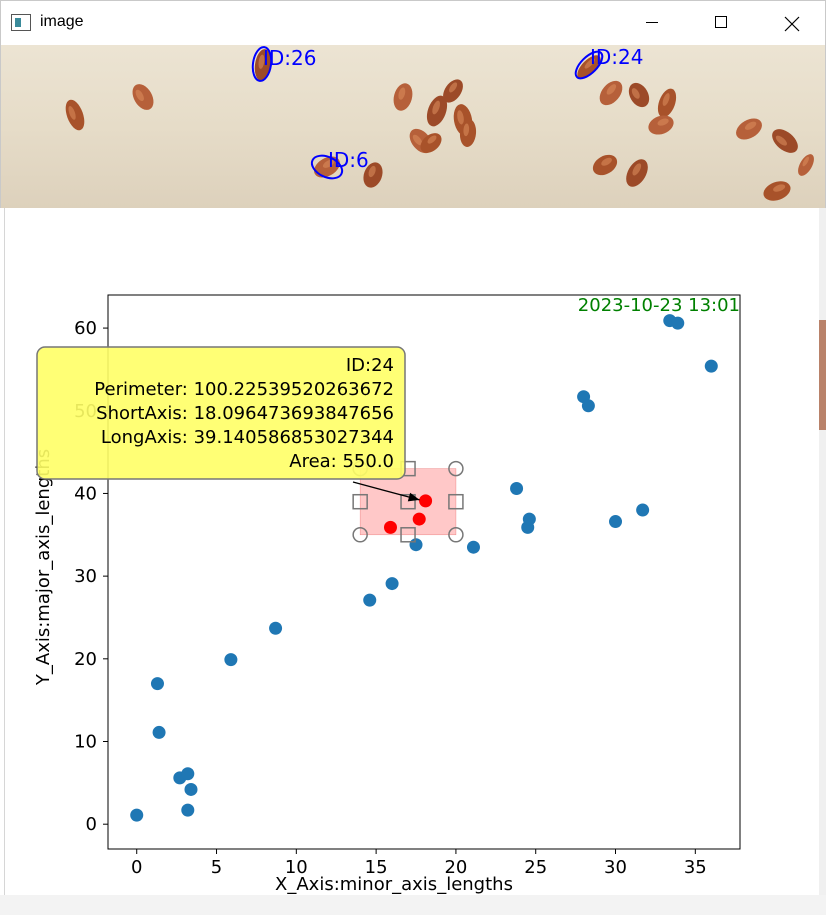 This screenshot has height=915, width=826. I want to click on x-tick-label: 5, so click(216, 867).